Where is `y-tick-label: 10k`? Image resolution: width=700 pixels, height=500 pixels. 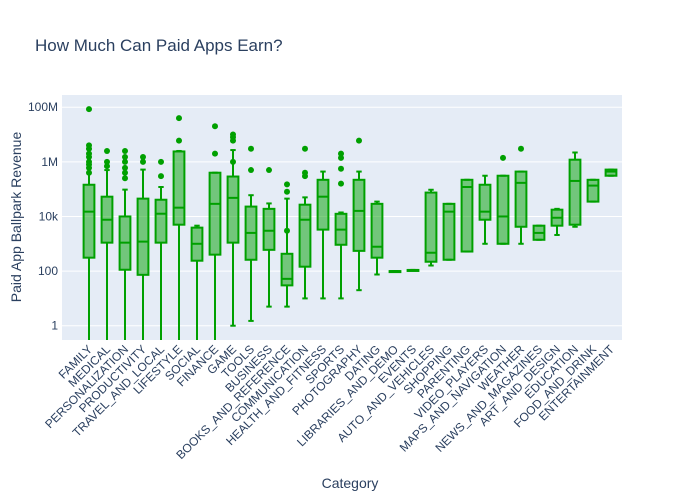
y-tick-label: 10k is located at coordinates (49, 216).